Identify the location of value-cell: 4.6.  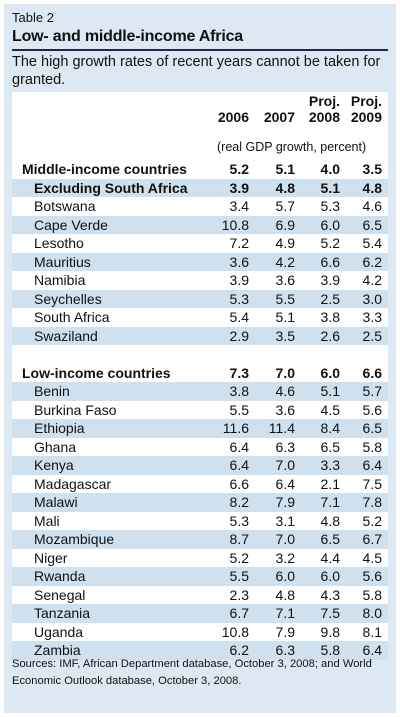
(372, 206).